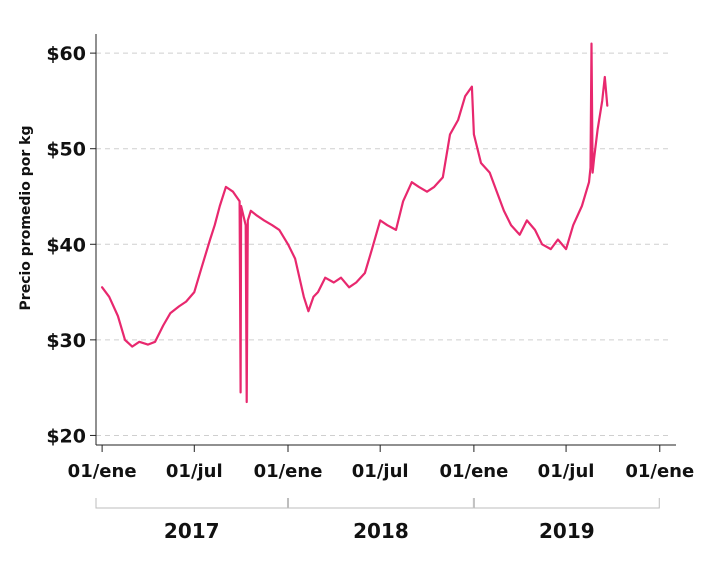 This screenshot has width=716, height=578. Describe the element at coordinates (66, 54) in the screenshot. I see `y-tick-label: $60` at that location.